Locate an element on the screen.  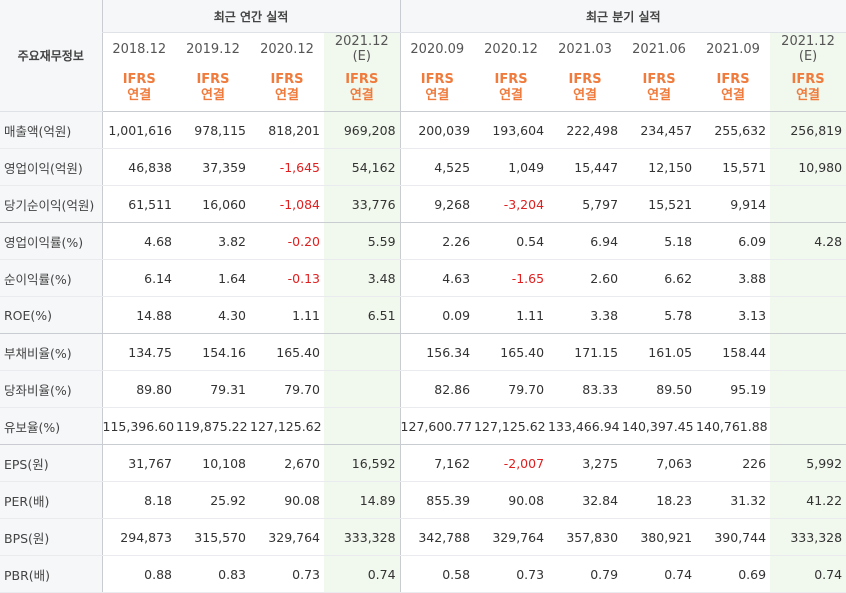
table-cell: 4.30 is located at coordinates (213, 315).